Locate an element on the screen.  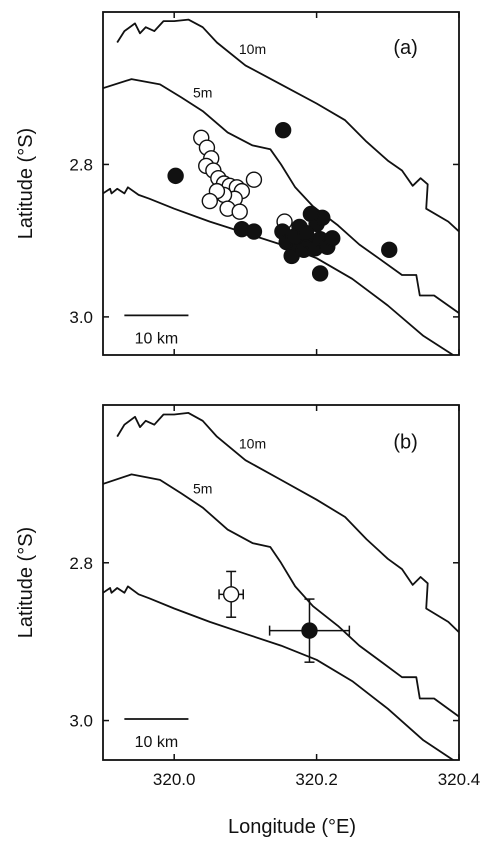
panel-label: (a) is located at coordinates (405, 48).